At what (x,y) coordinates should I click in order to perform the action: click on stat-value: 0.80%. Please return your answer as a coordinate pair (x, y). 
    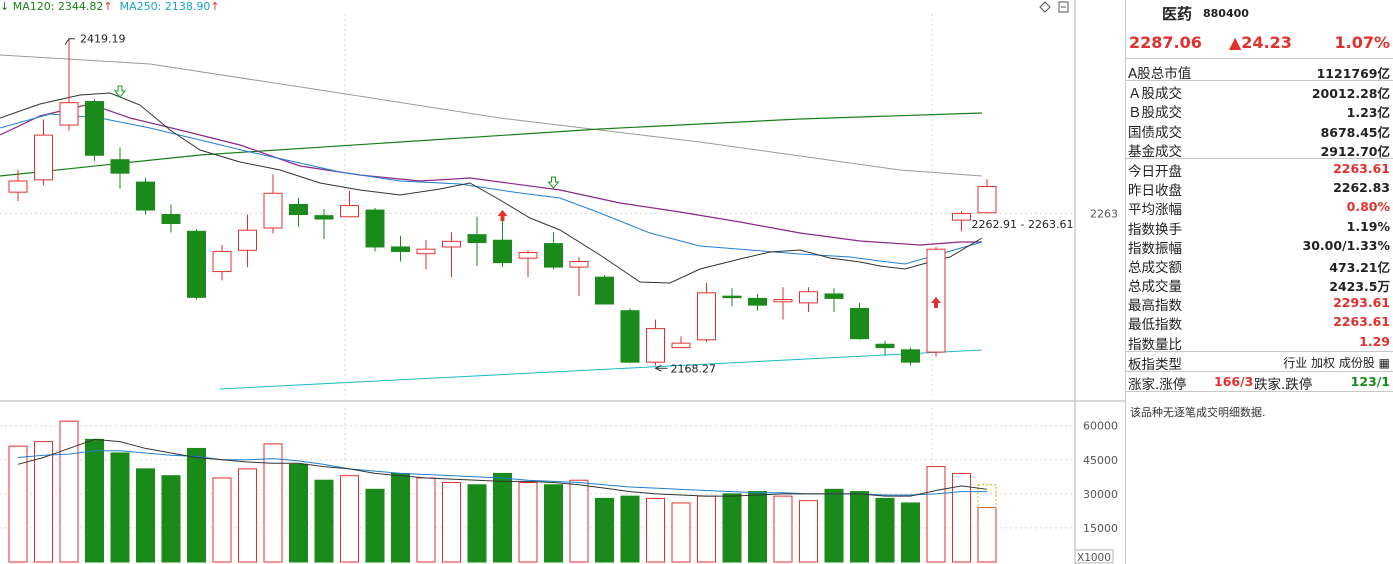
    Looking at the image, I should click on (1368, 207).